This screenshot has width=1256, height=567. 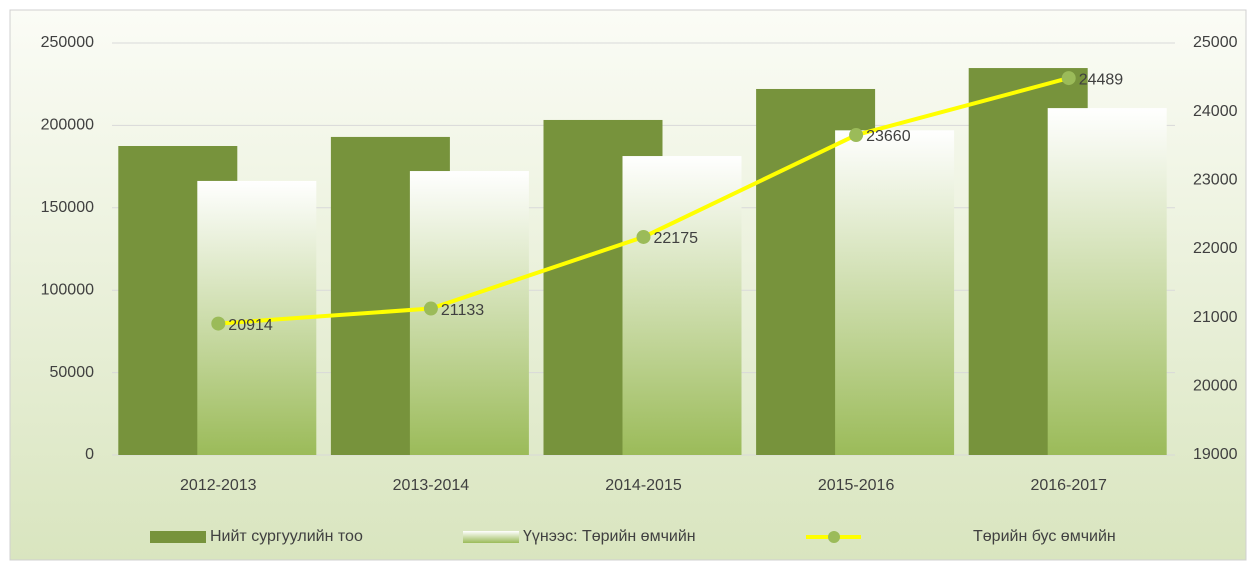 I want to click on y-tick-label: 50000, so click(x=72, y=372).